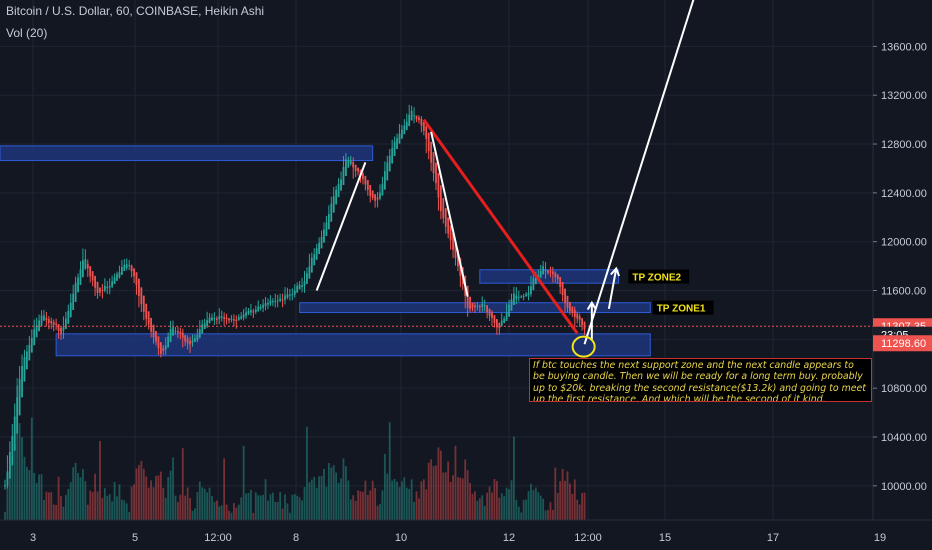 Image resolution: width=932 pixels, height=550 pixels. I want to click on zone-label: TP ZONE2, so click(659, 276).